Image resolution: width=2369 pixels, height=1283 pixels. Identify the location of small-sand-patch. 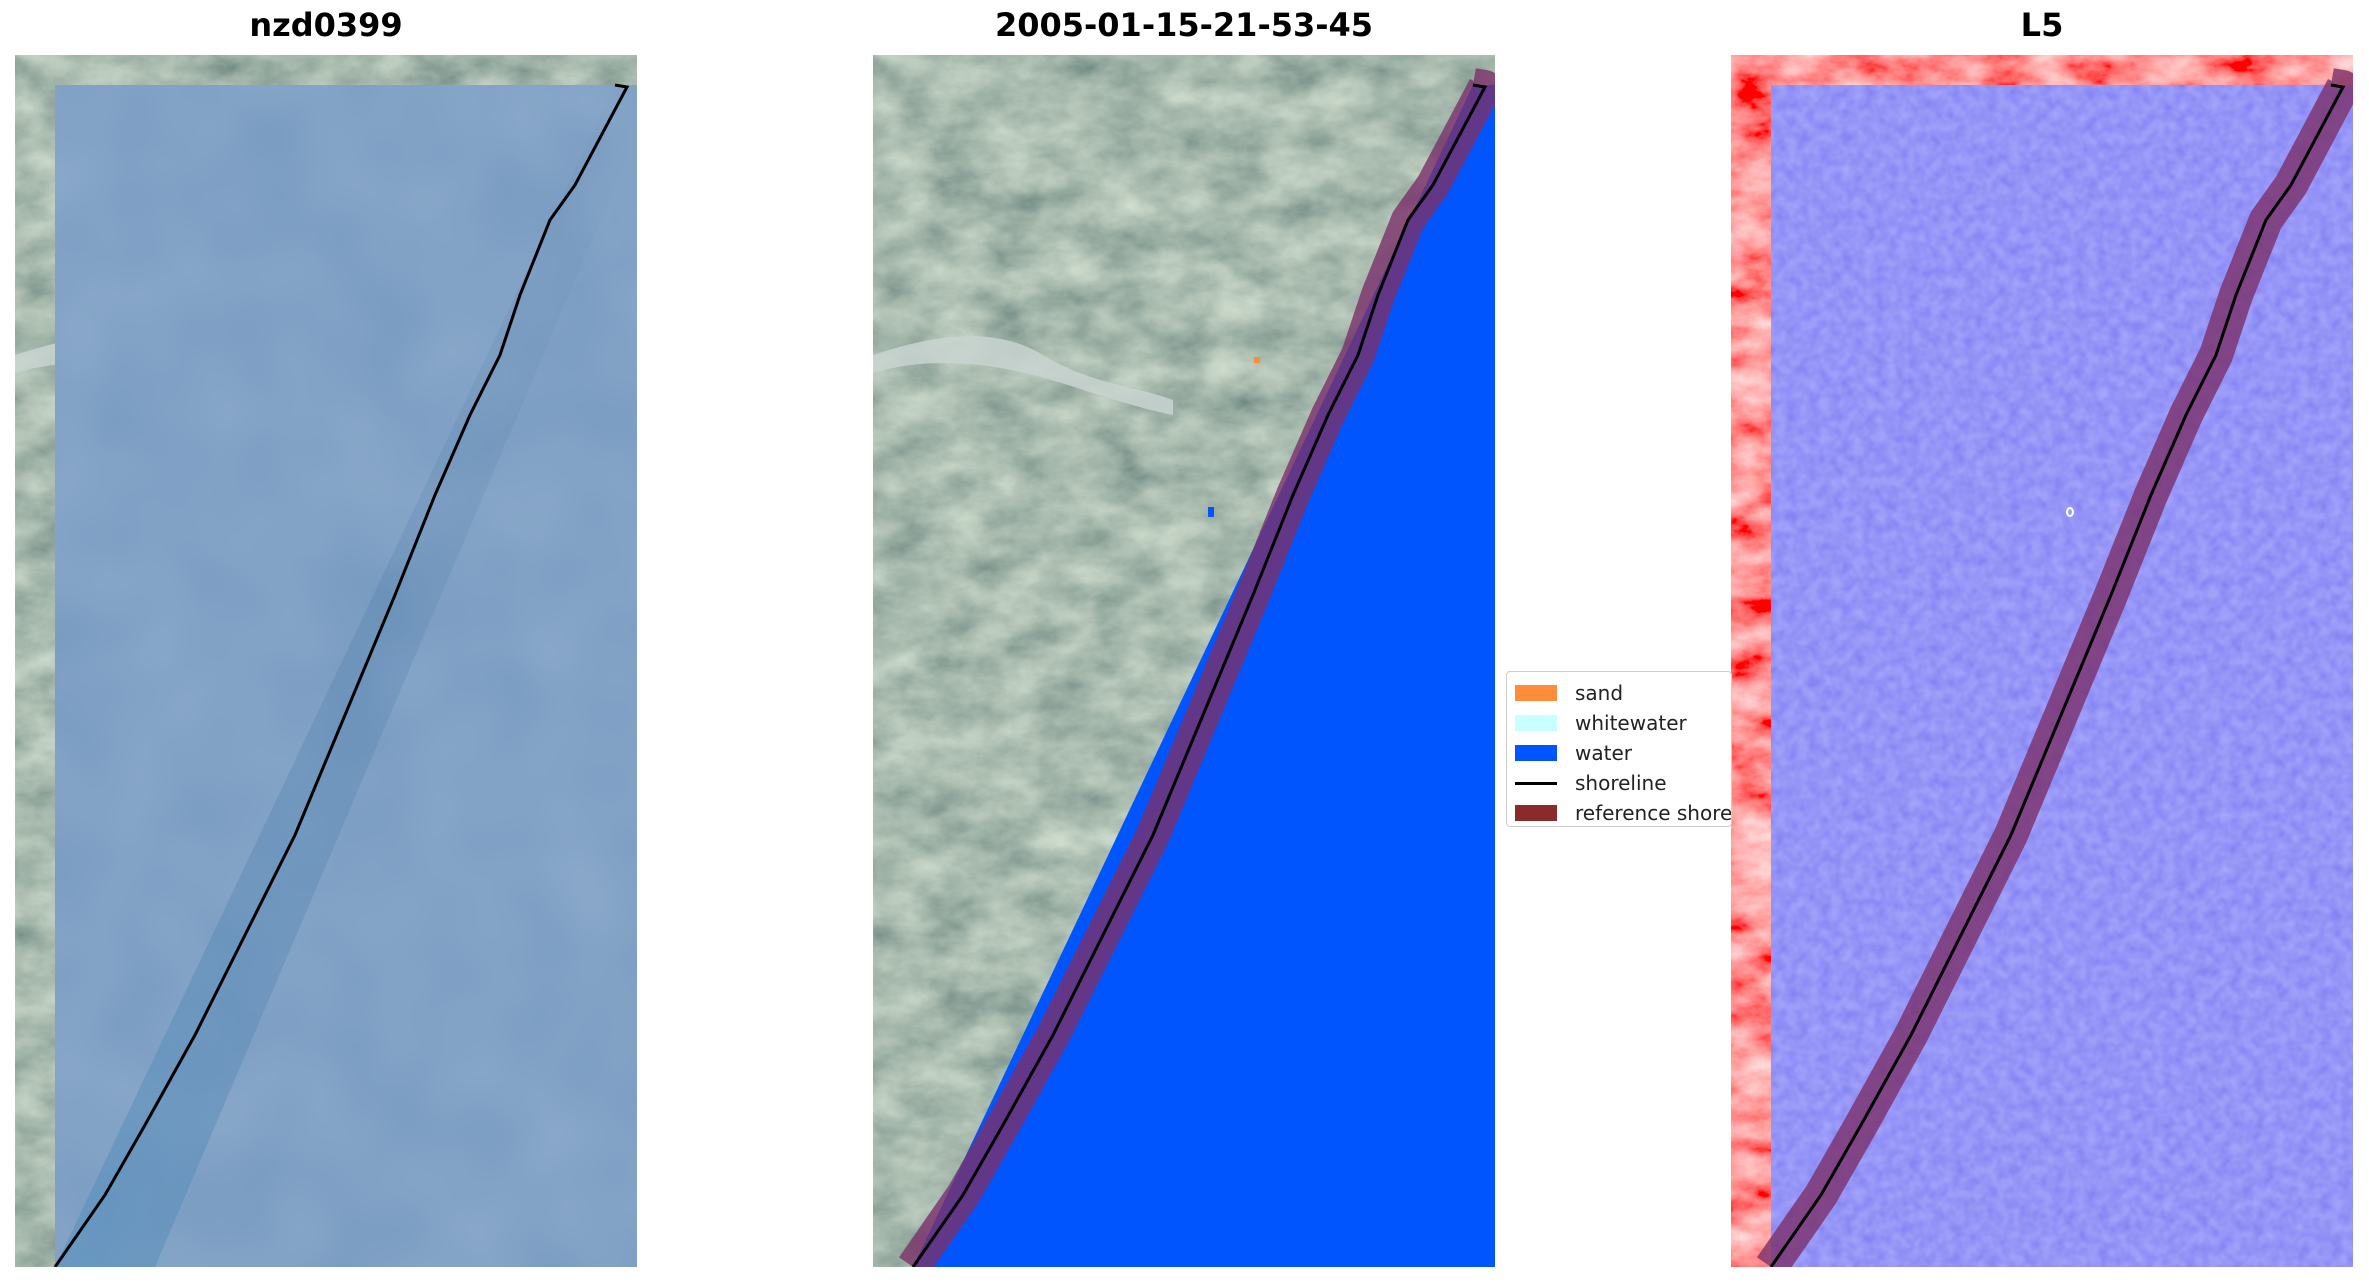
(1257, 360).